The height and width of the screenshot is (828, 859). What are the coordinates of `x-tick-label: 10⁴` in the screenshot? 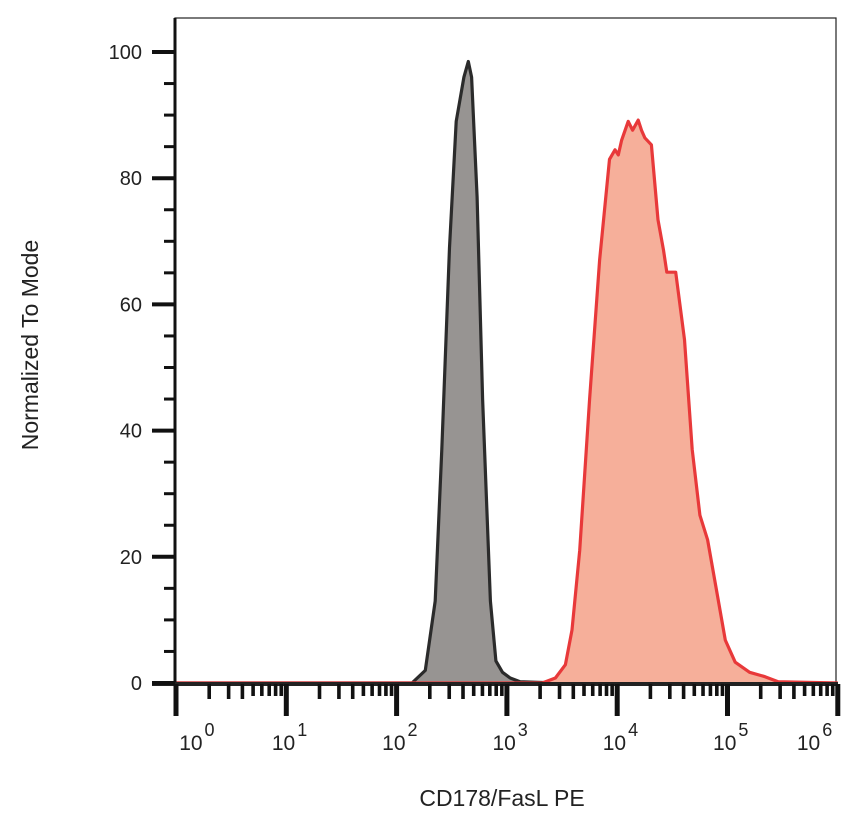 It's located at (620, 737).